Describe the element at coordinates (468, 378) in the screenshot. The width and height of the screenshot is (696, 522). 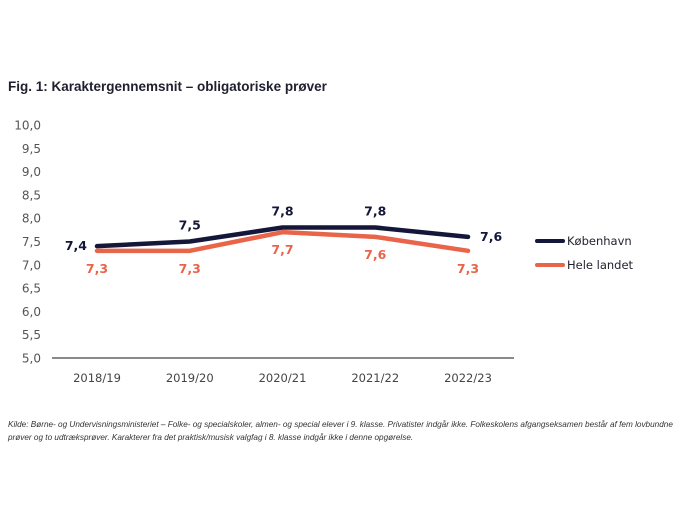
I see `x-tick-label: 2022/23` at that location.